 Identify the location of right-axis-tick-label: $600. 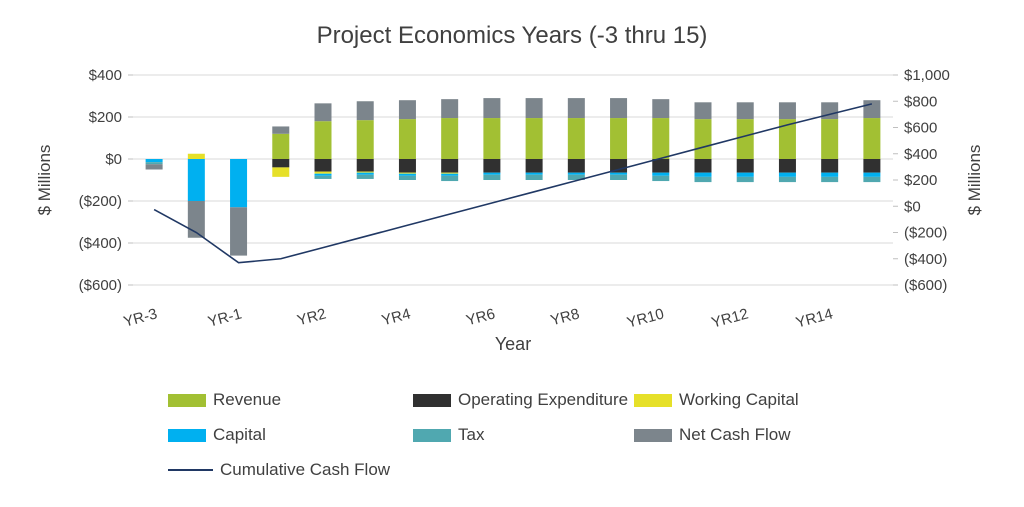
(920, 128).